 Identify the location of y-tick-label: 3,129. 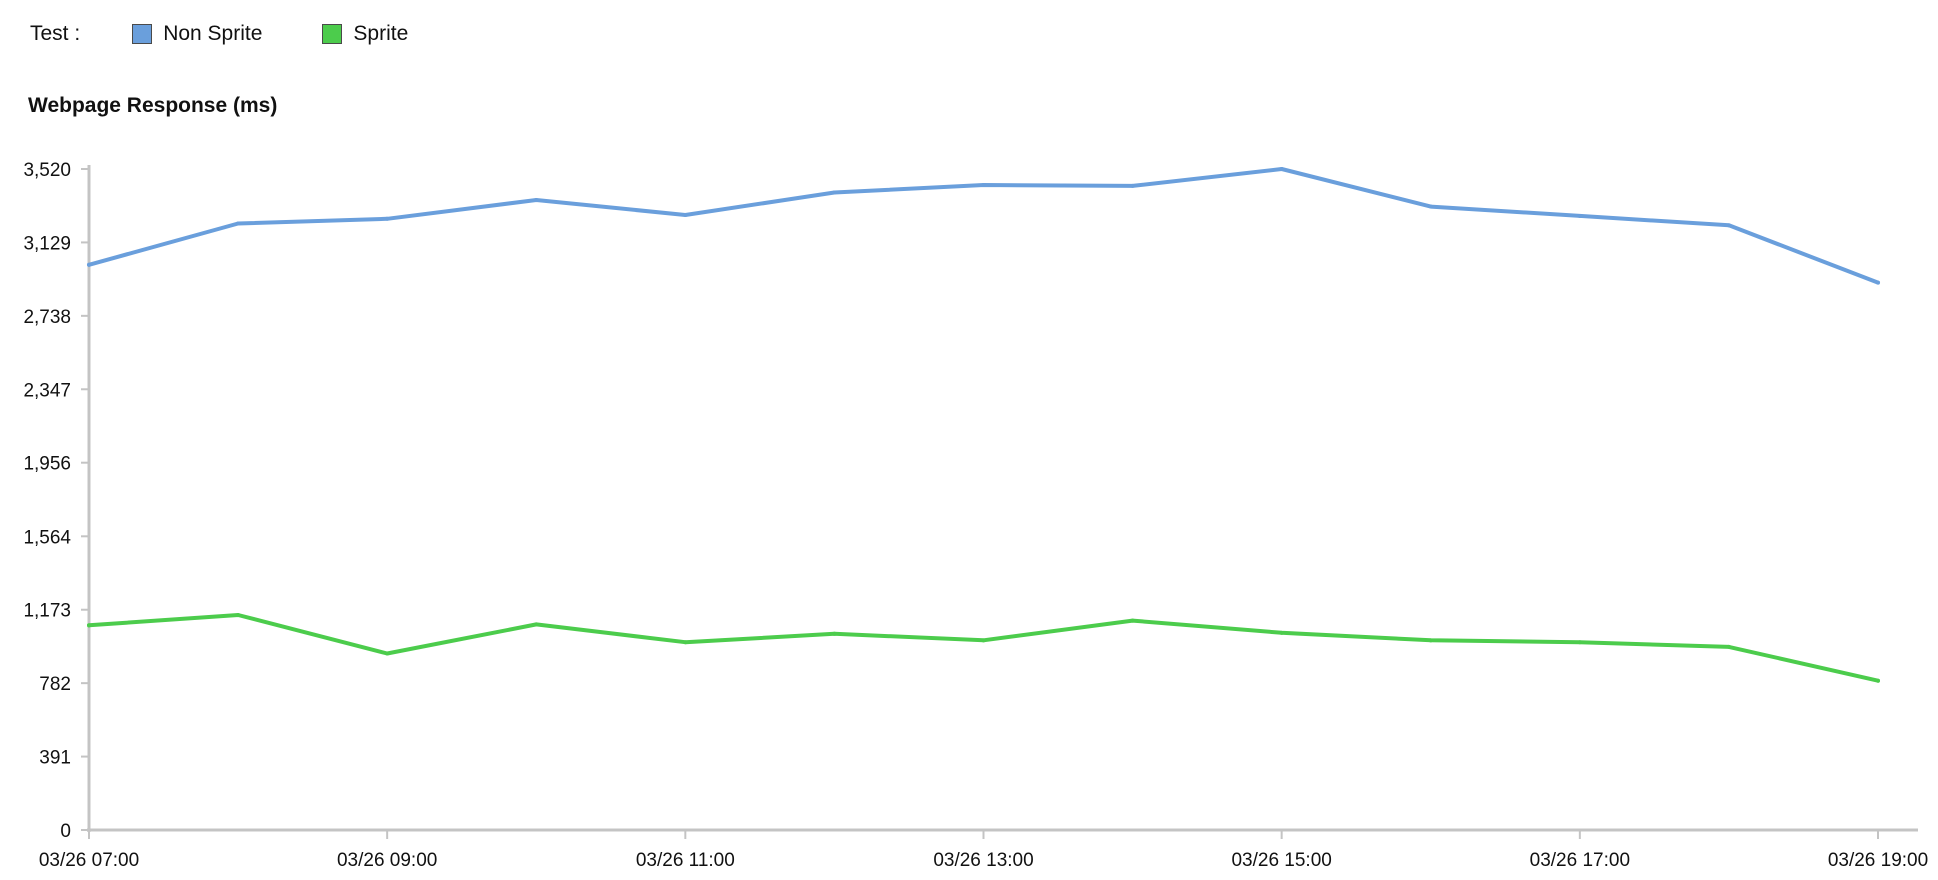
(47, 243).